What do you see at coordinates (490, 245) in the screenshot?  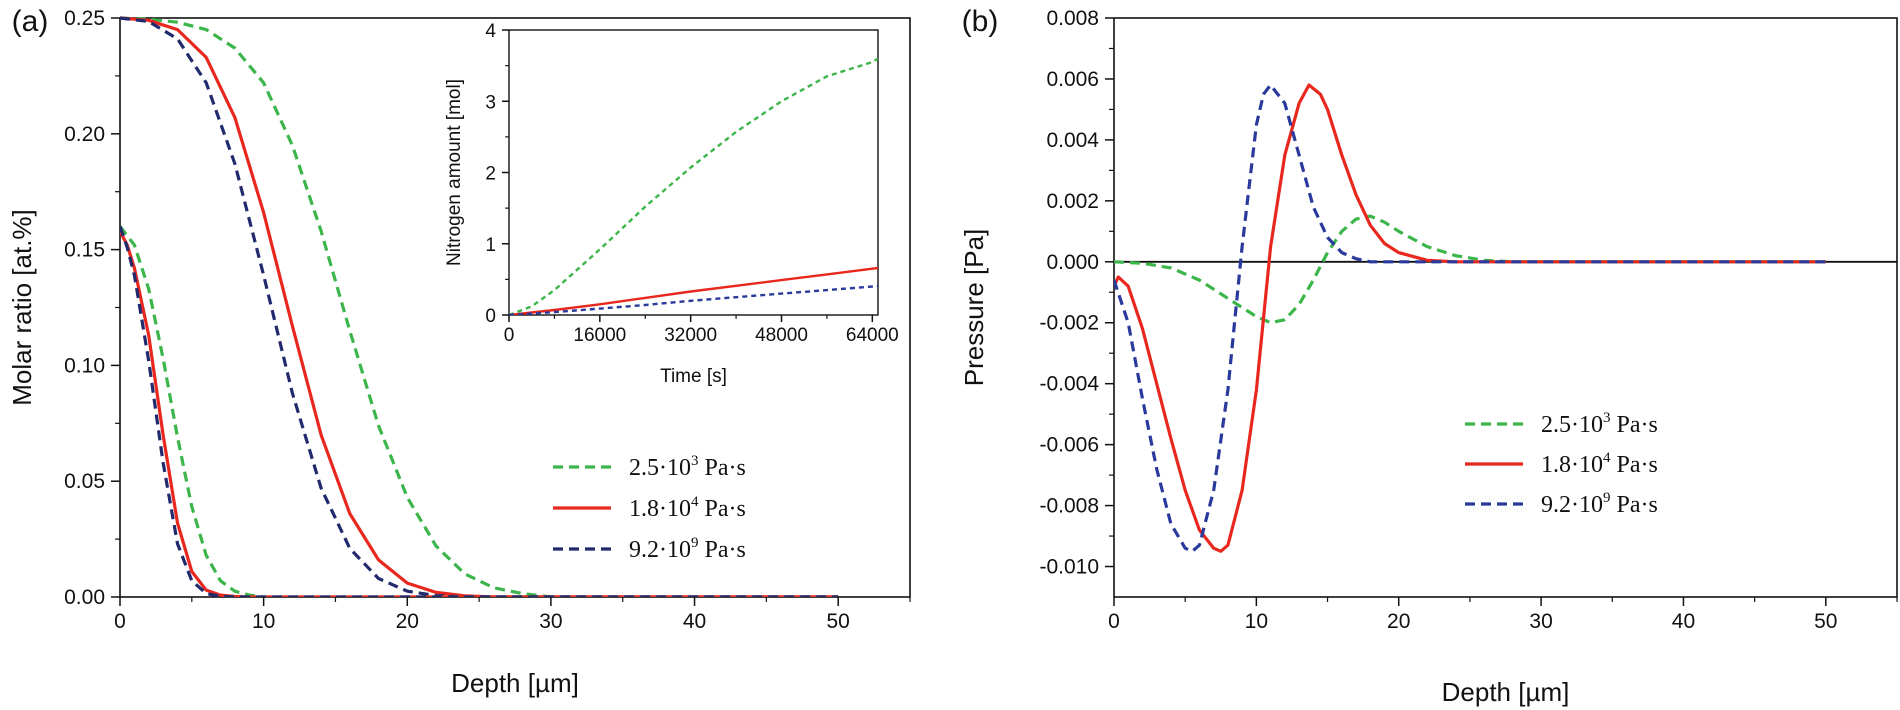 I see `inset-y-tick-label: 1` at bounding box center [490, 245].